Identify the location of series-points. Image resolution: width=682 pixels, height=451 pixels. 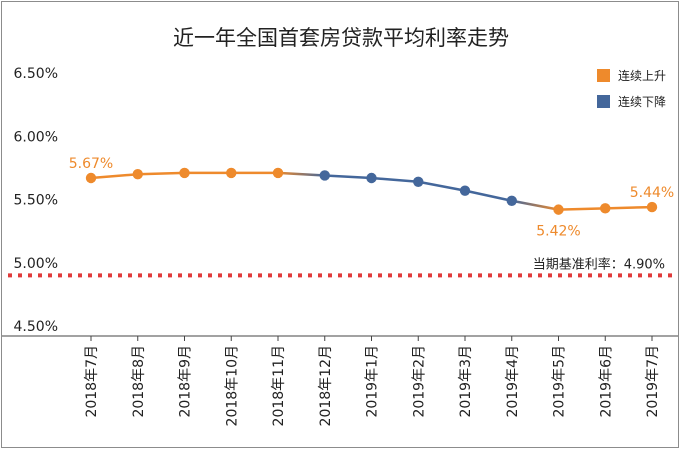
(371, 191).